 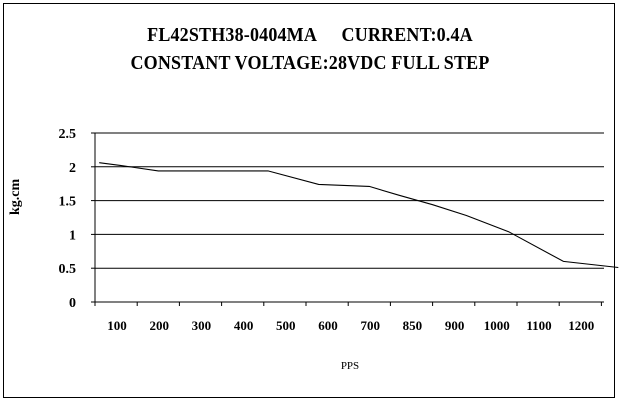 What do you see at coordinates (72, 303) in the screenshot?
I see `y-tick-label: 0` at bounding box center [72, 303].